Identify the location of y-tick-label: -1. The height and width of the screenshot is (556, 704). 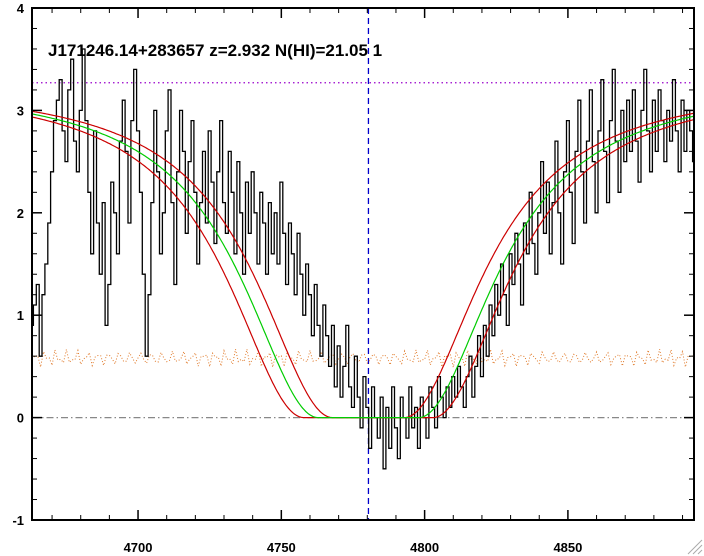
(18, 520).